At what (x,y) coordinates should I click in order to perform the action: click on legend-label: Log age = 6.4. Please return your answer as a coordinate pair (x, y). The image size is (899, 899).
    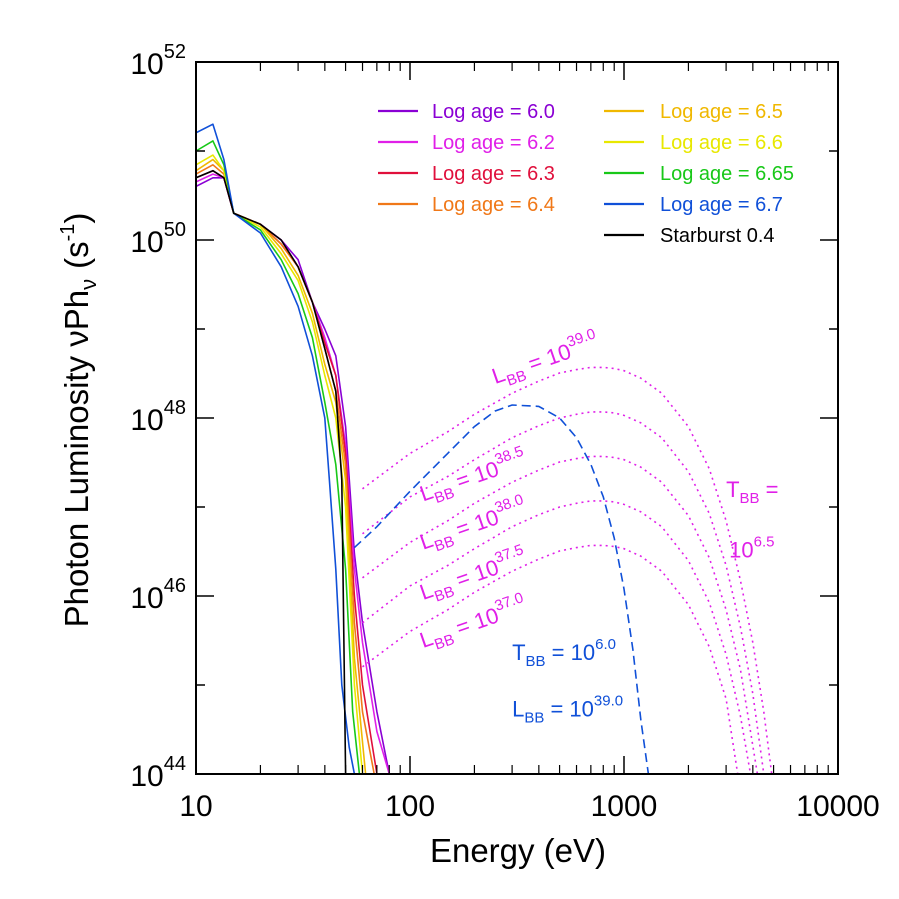
    Looking at the image, I should click on (493, 205).